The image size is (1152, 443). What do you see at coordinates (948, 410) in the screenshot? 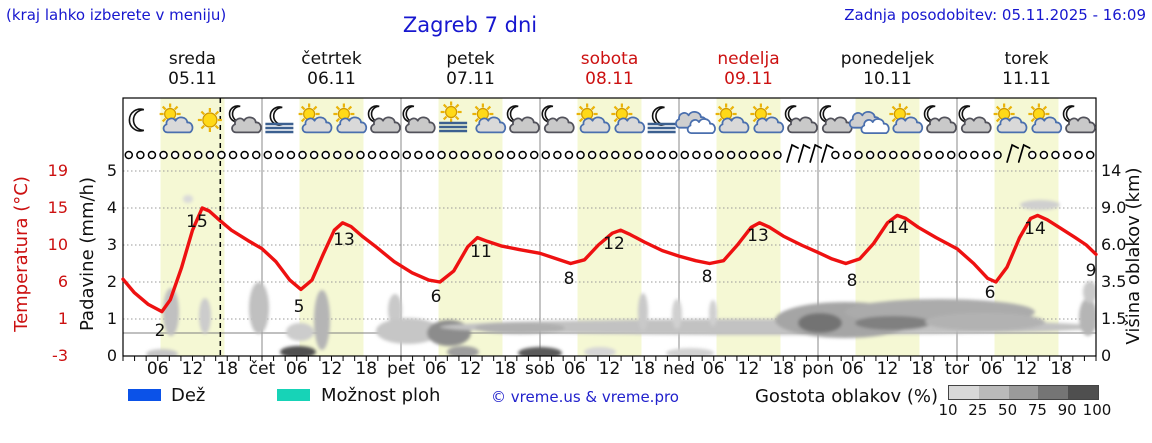
I see `gradient-stop-label: 10` at bounding box center [948, 410].